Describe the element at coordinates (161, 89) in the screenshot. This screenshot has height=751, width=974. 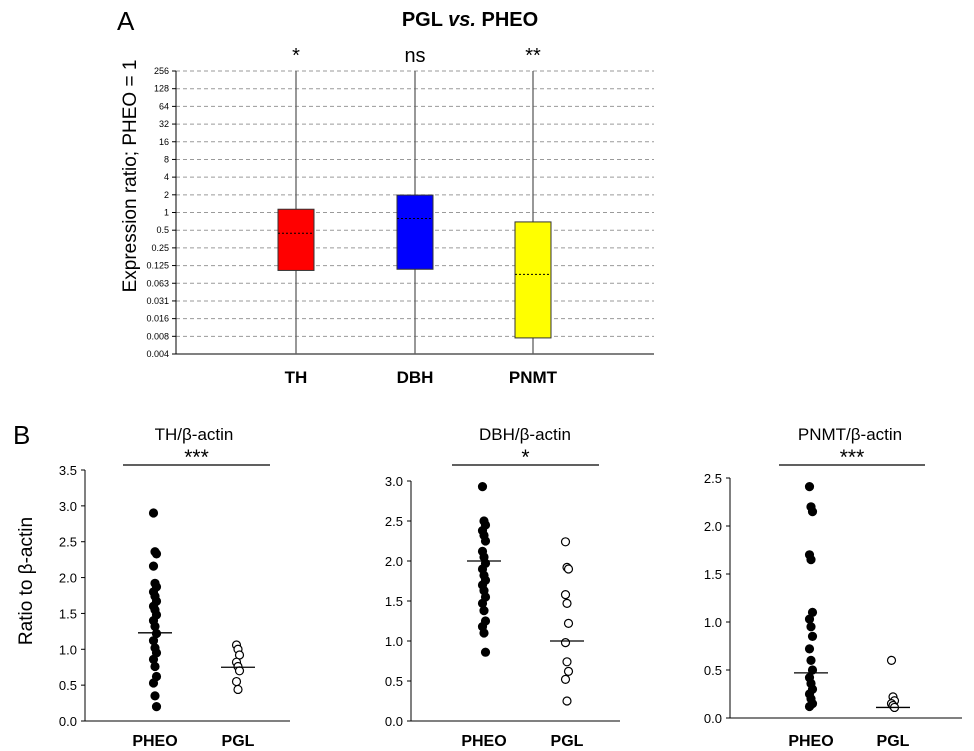
I see `y-tick-label: 128` at that location.